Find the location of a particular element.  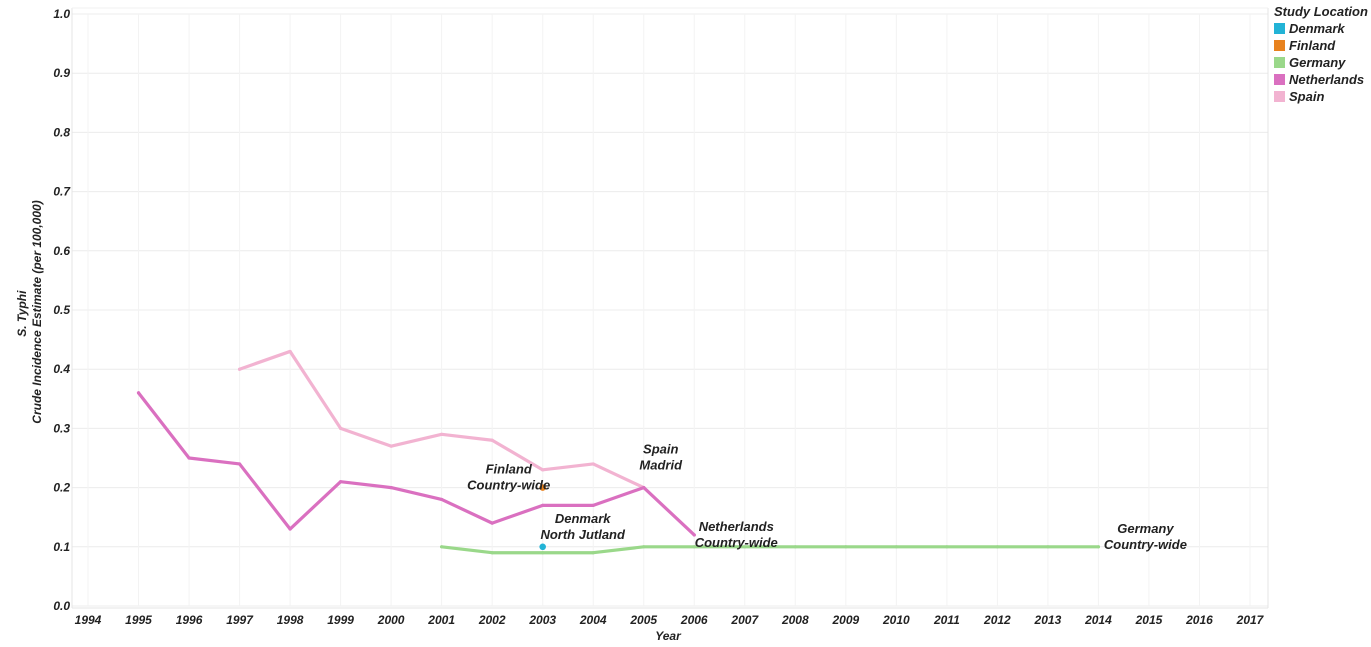

legend-item-netherlands: Netherlands is located at coordinates (1322, 79).